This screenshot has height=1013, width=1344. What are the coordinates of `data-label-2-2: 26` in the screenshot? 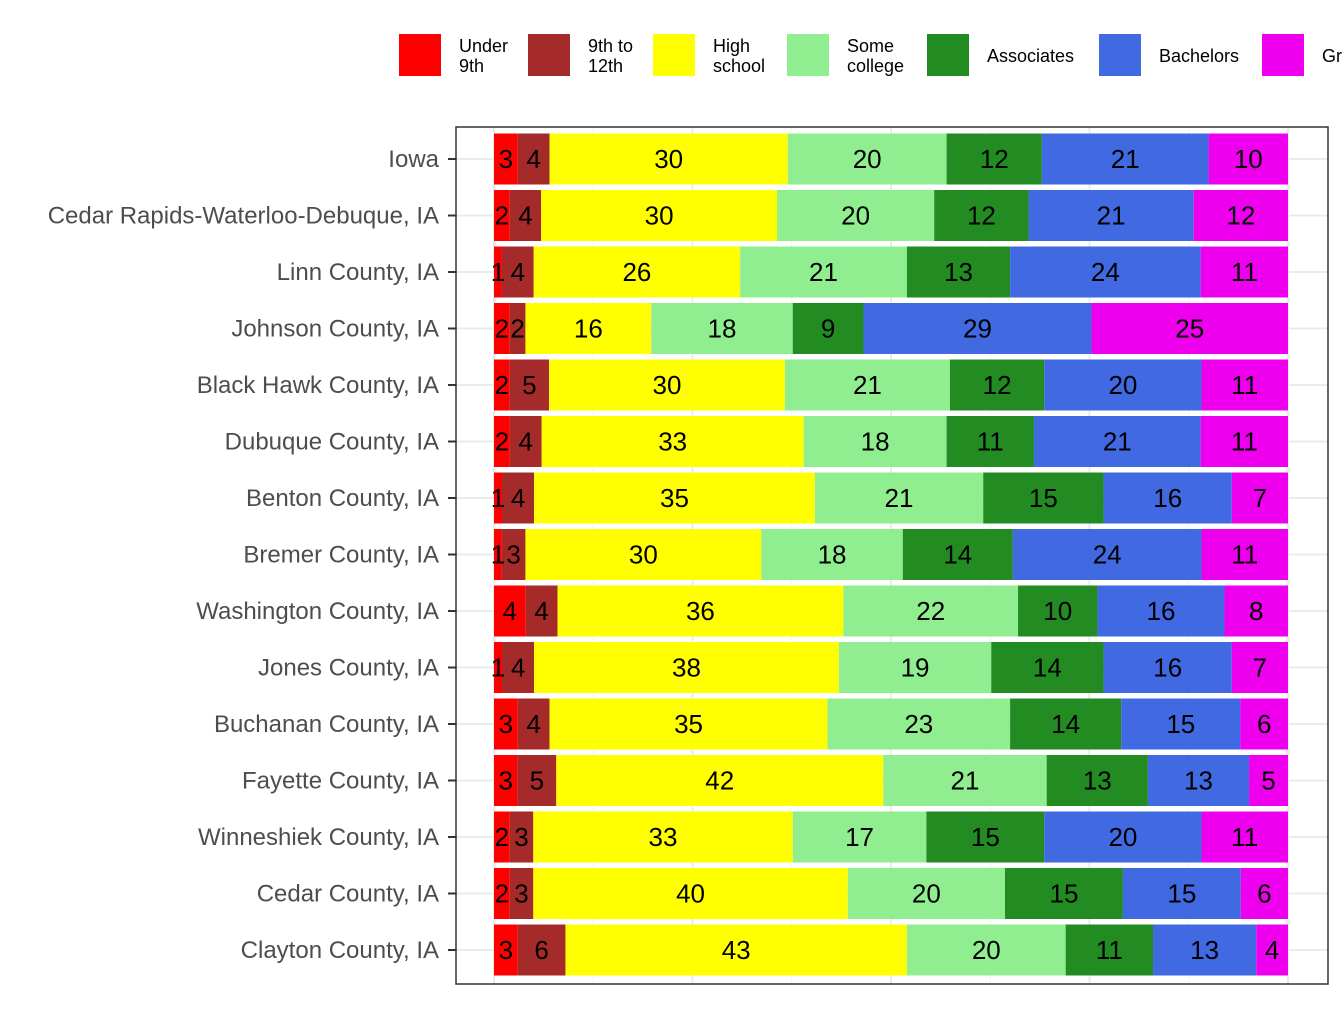 It's located at (636, 272).